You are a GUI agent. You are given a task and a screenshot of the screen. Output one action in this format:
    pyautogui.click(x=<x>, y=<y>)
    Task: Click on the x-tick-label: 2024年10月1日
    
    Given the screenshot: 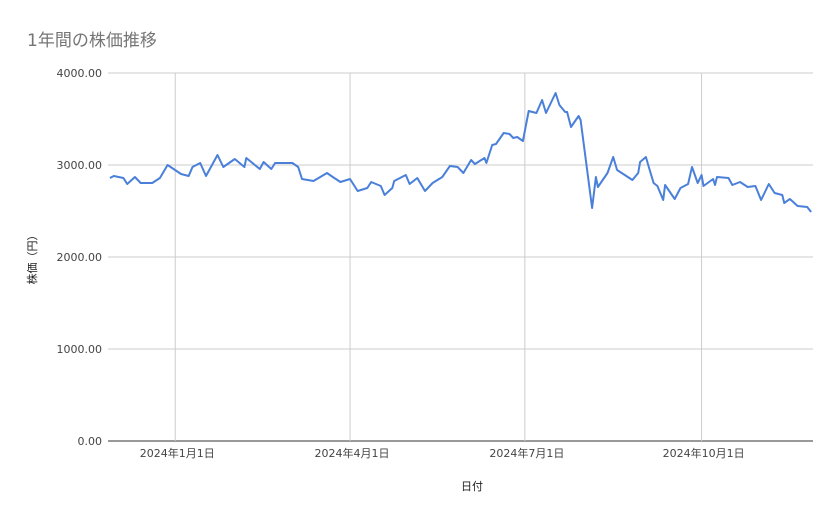 What is the action you would take?
    pyautogui.click(x=704, y=453)
    